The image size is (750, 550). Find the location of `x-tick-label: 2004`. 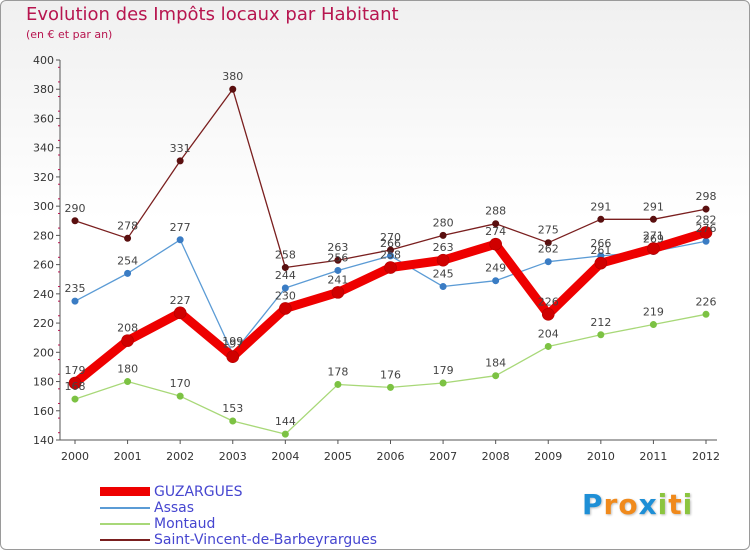

x-tick-label: 2004 is located at coordinates (285, 456).